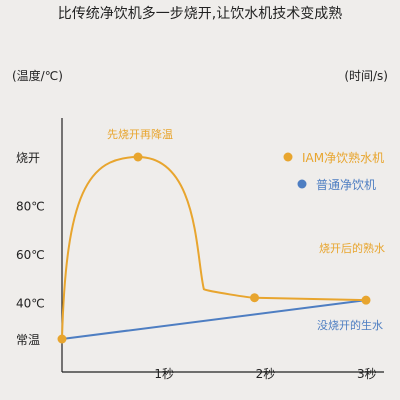 This screenshot has width=400, height=400. What do you see at coordinates (266, 374) in the screenshot?
I see `x-tick-label: 2秒` at bounding box center [266, 374].